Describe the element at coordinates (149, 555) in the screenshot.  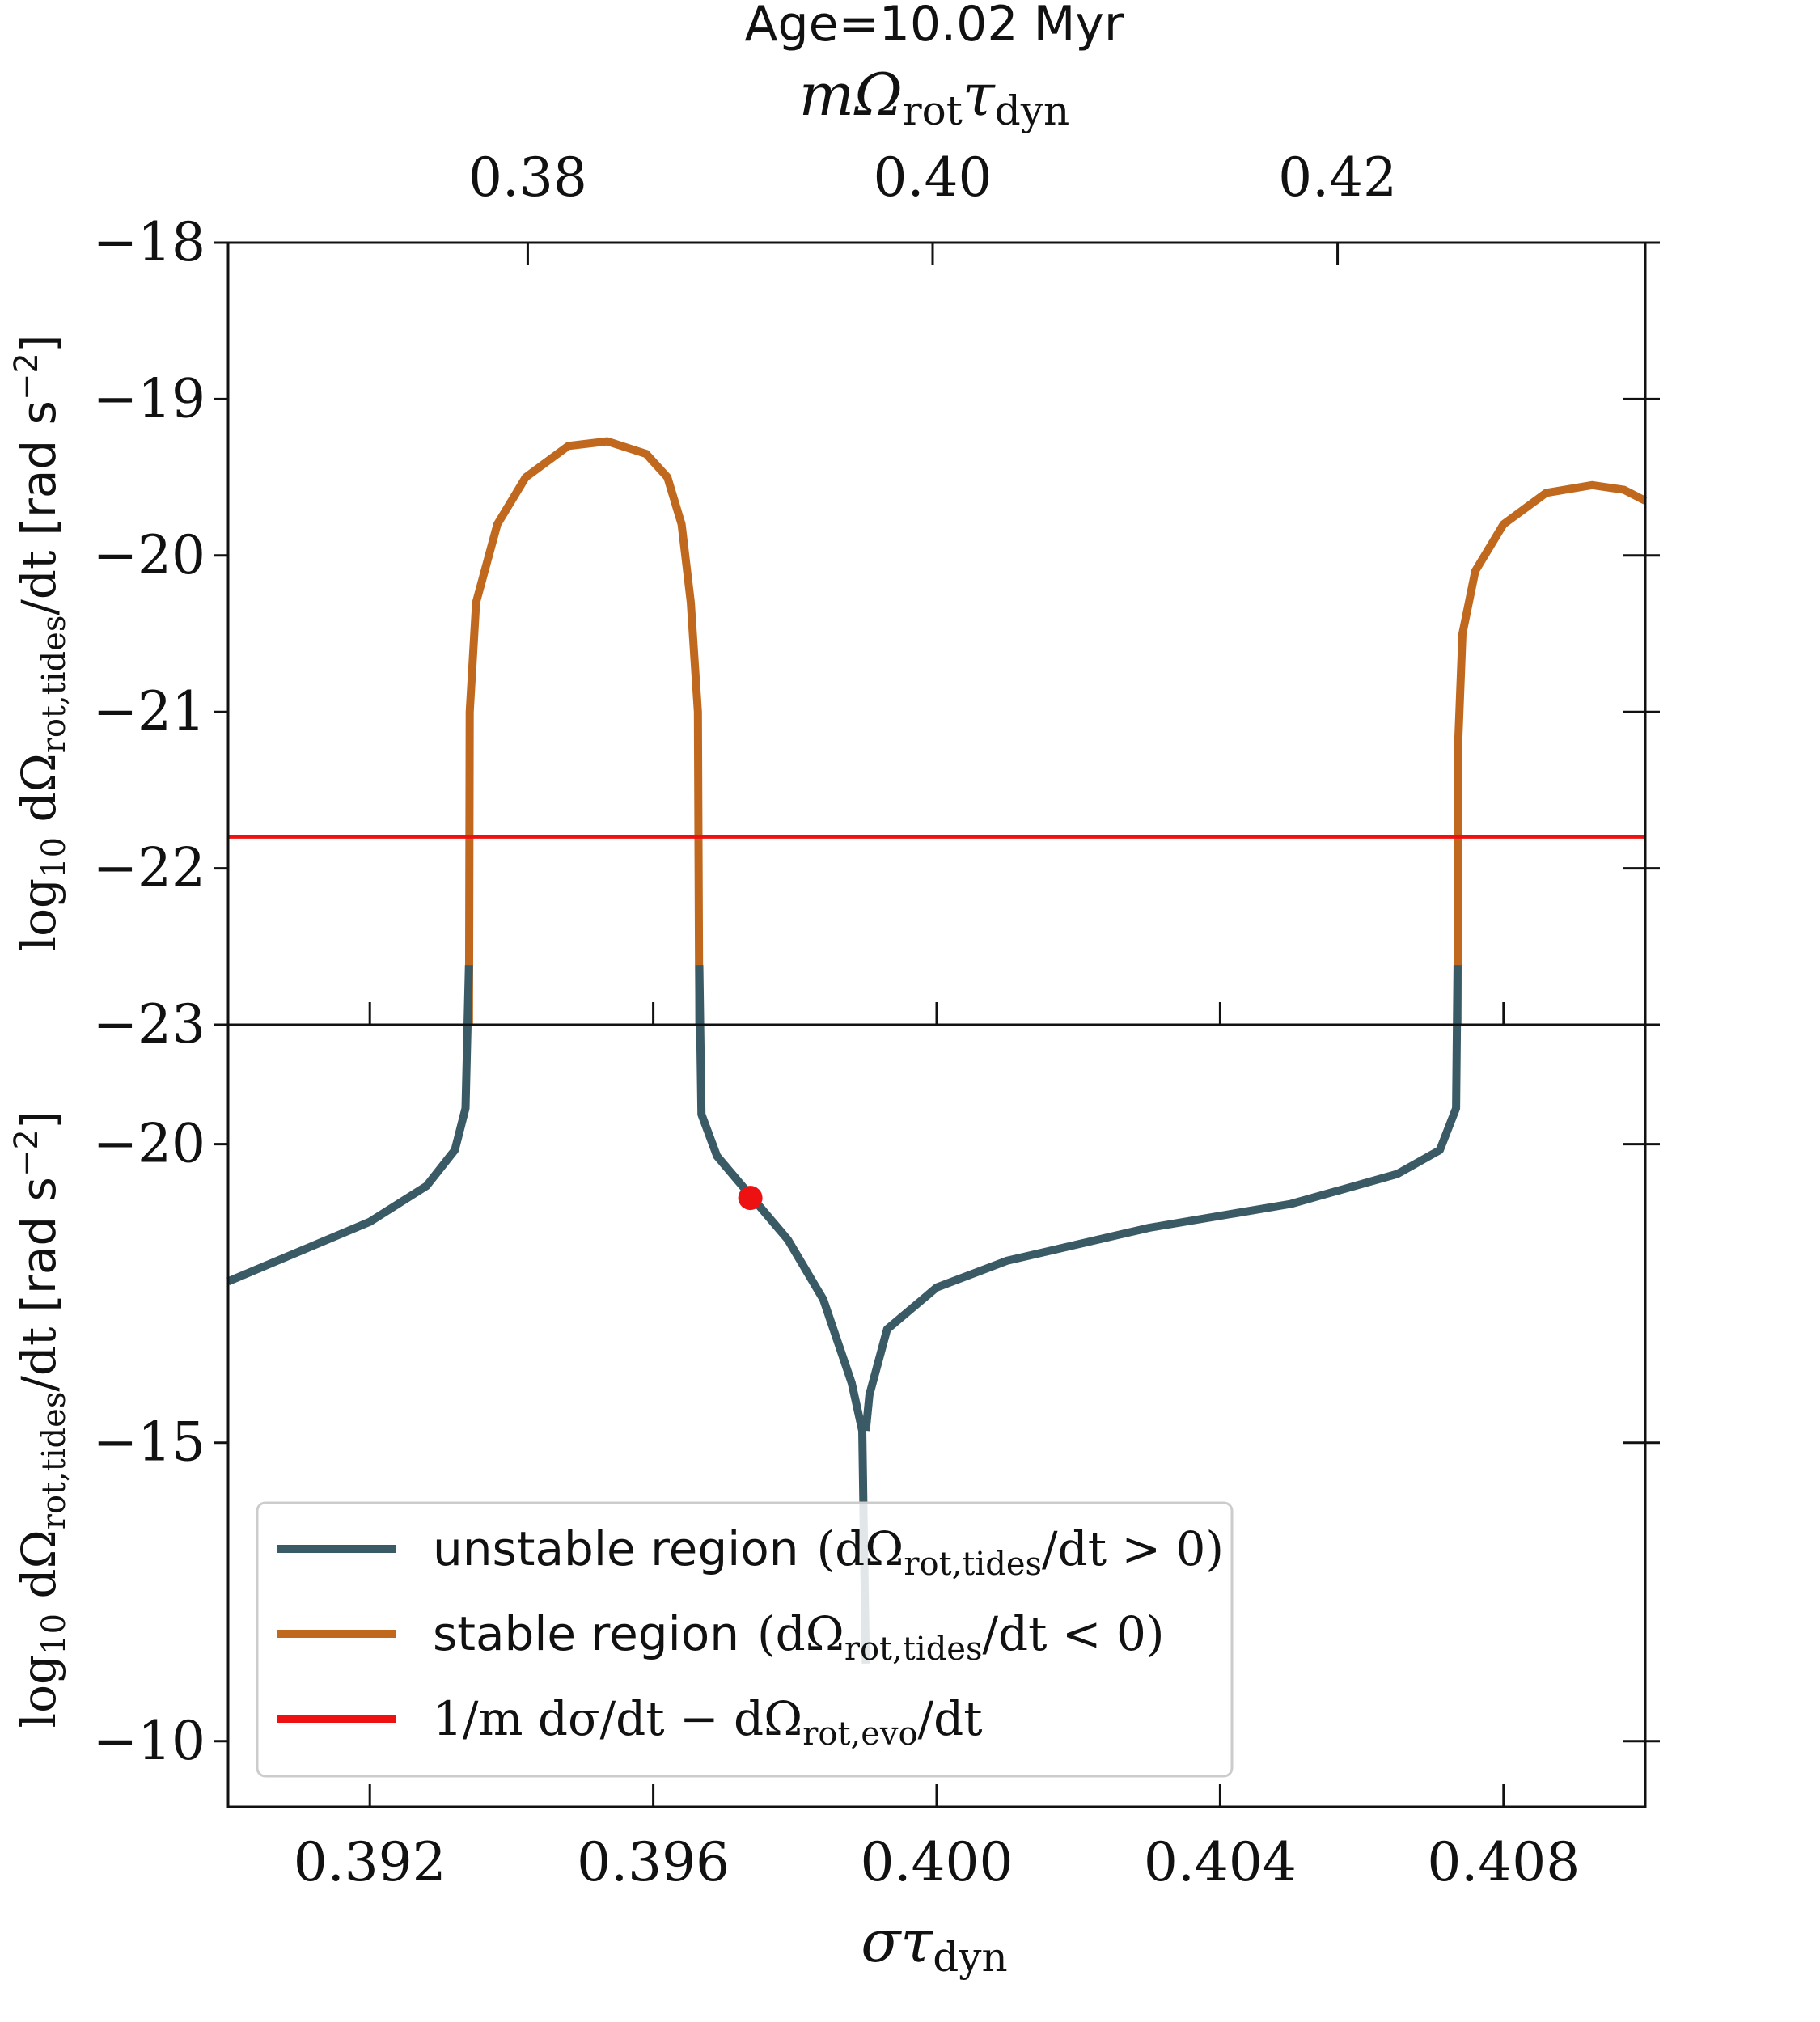
I see `upper-y-tick-label: −20` at that location.